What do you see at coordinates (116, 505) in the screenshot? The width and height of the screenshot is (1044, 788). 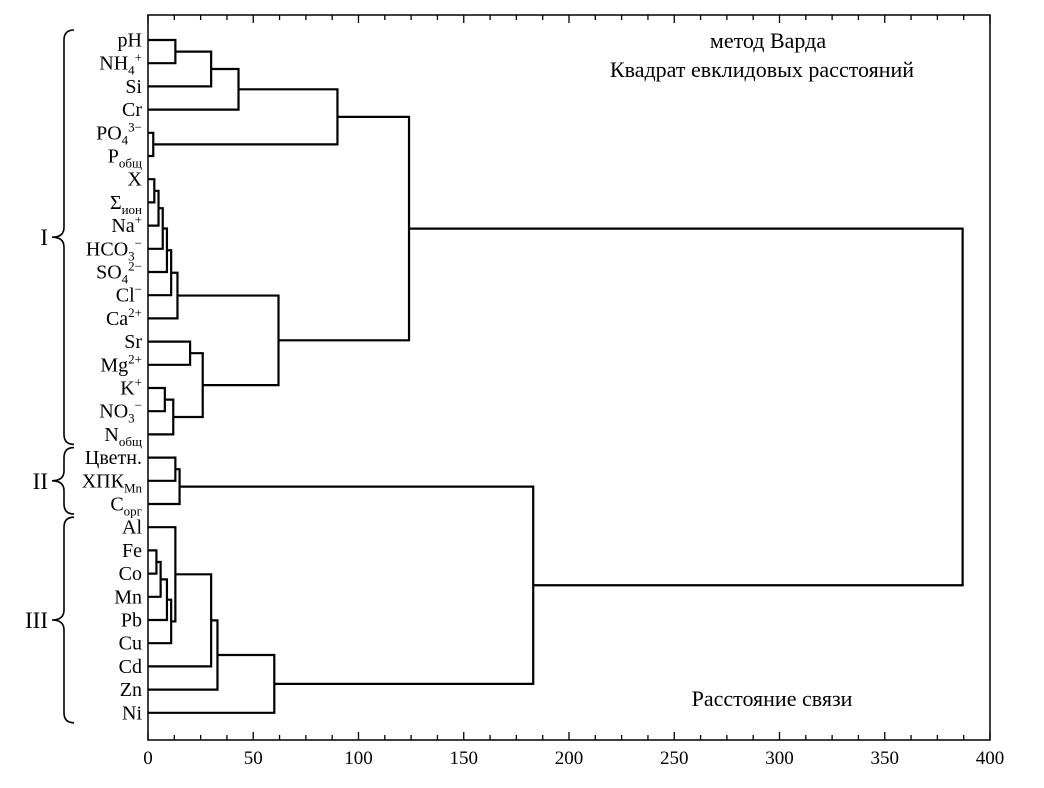 I see `leaf-label-segment: С` at bounding box center [116, 505].